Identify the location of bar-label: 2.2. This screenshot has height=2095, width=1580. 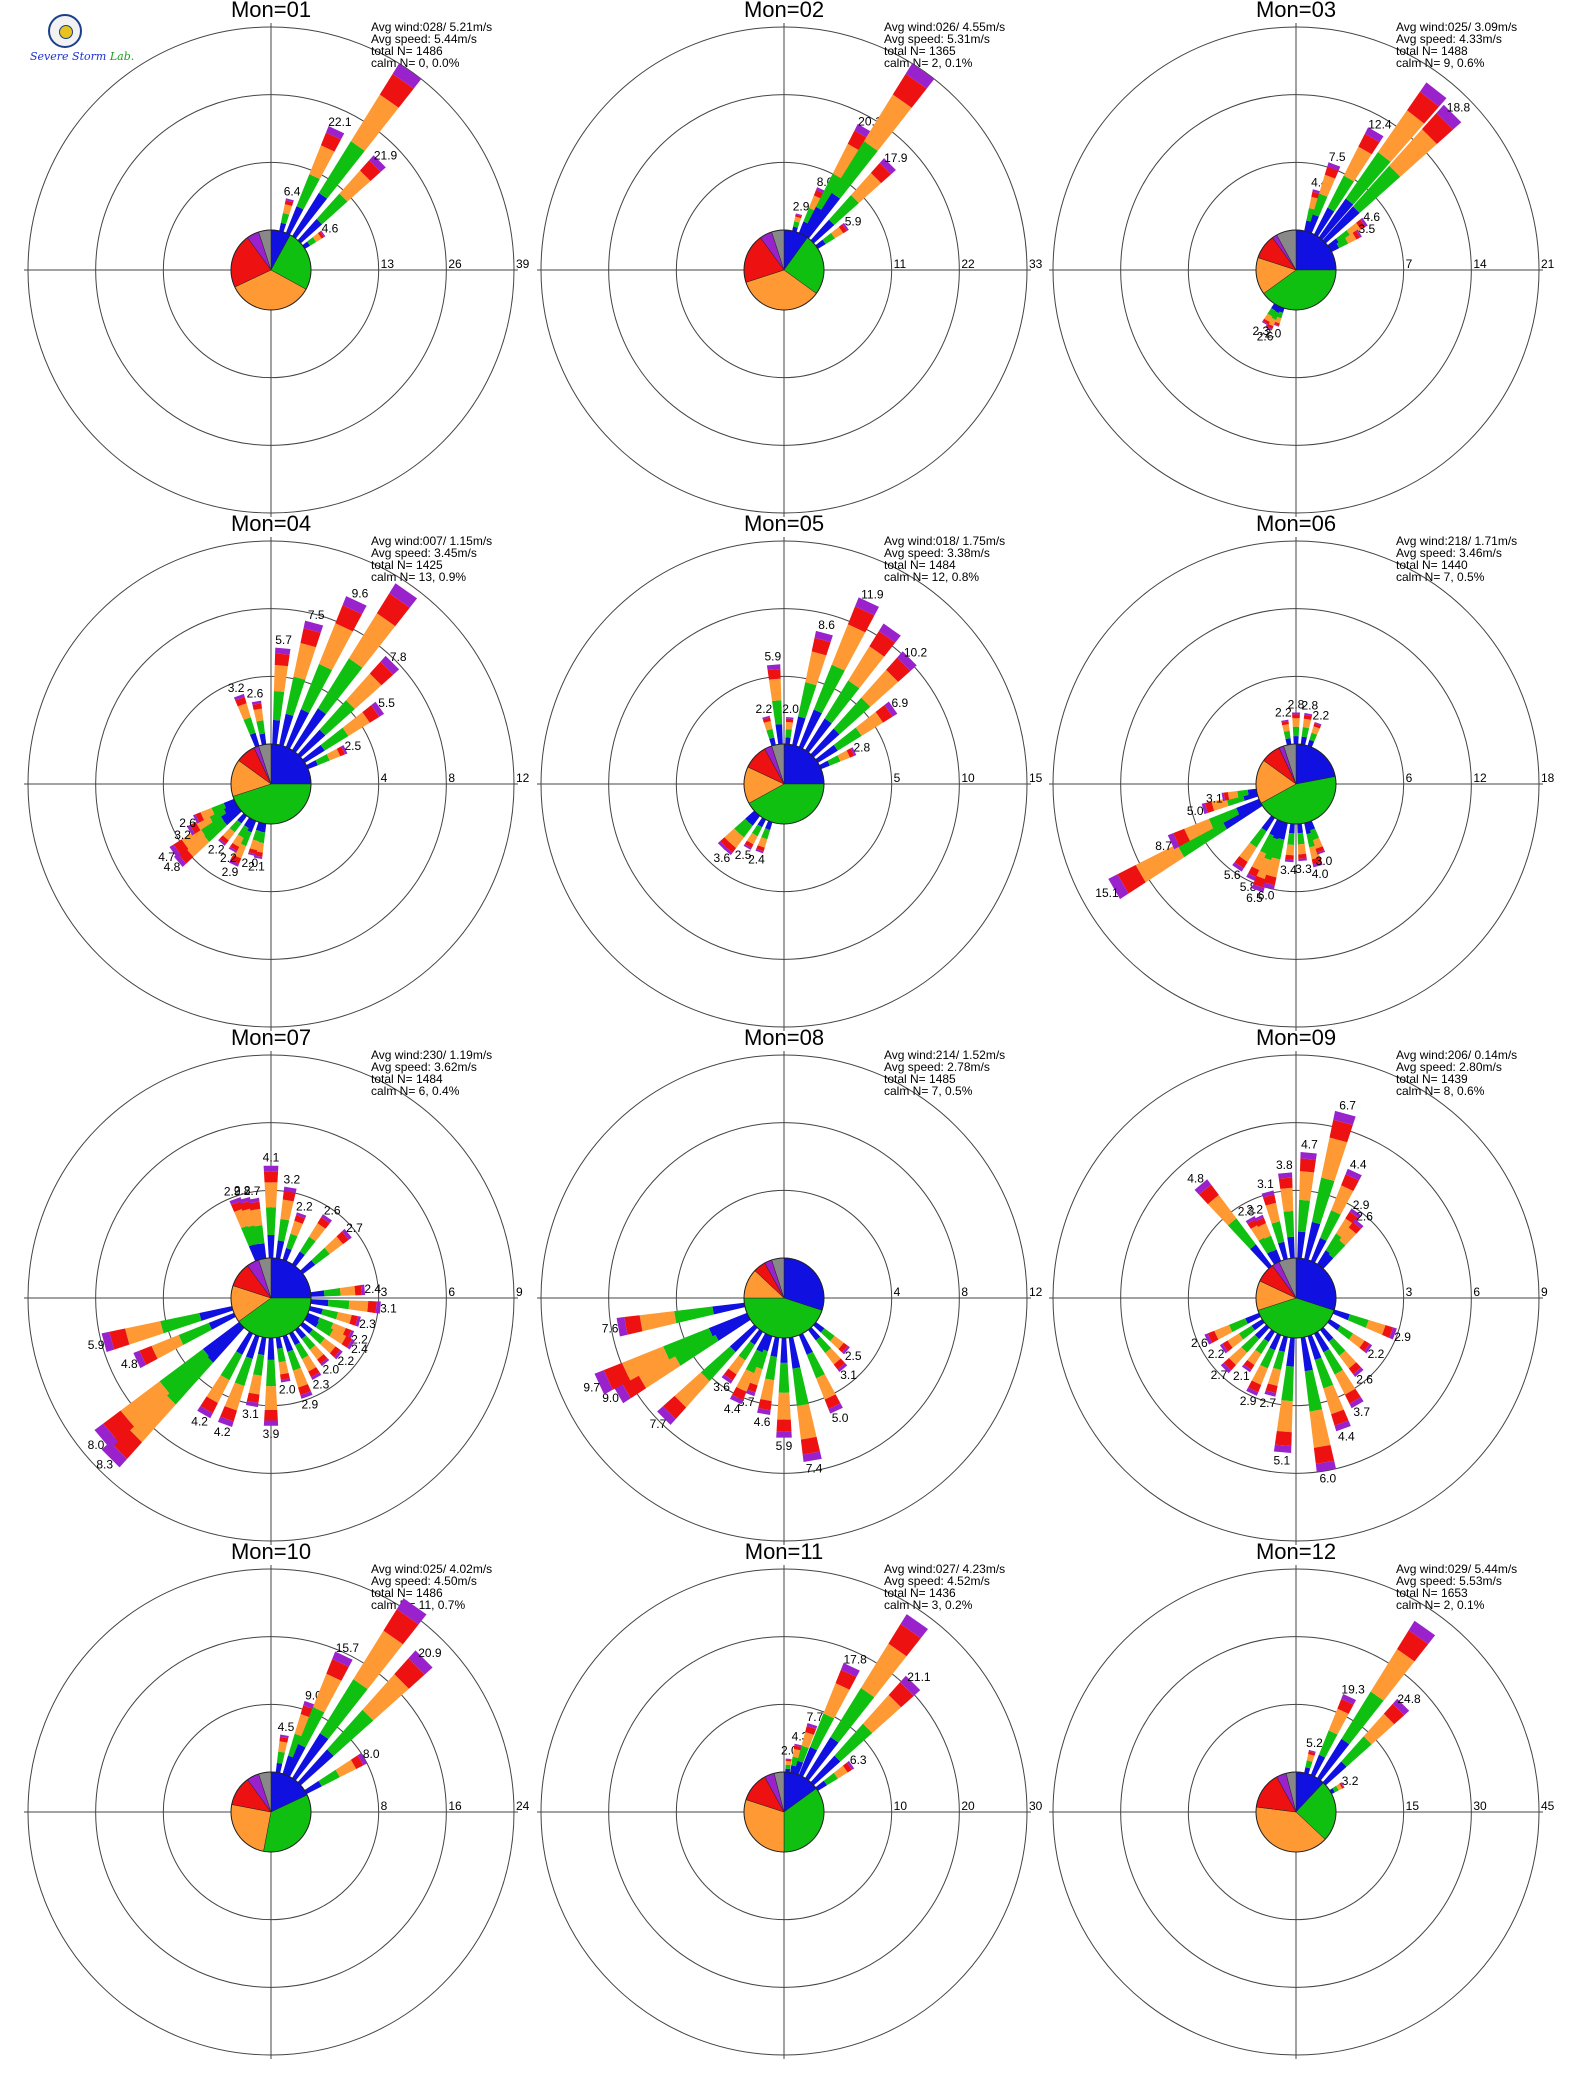
(228, 858).